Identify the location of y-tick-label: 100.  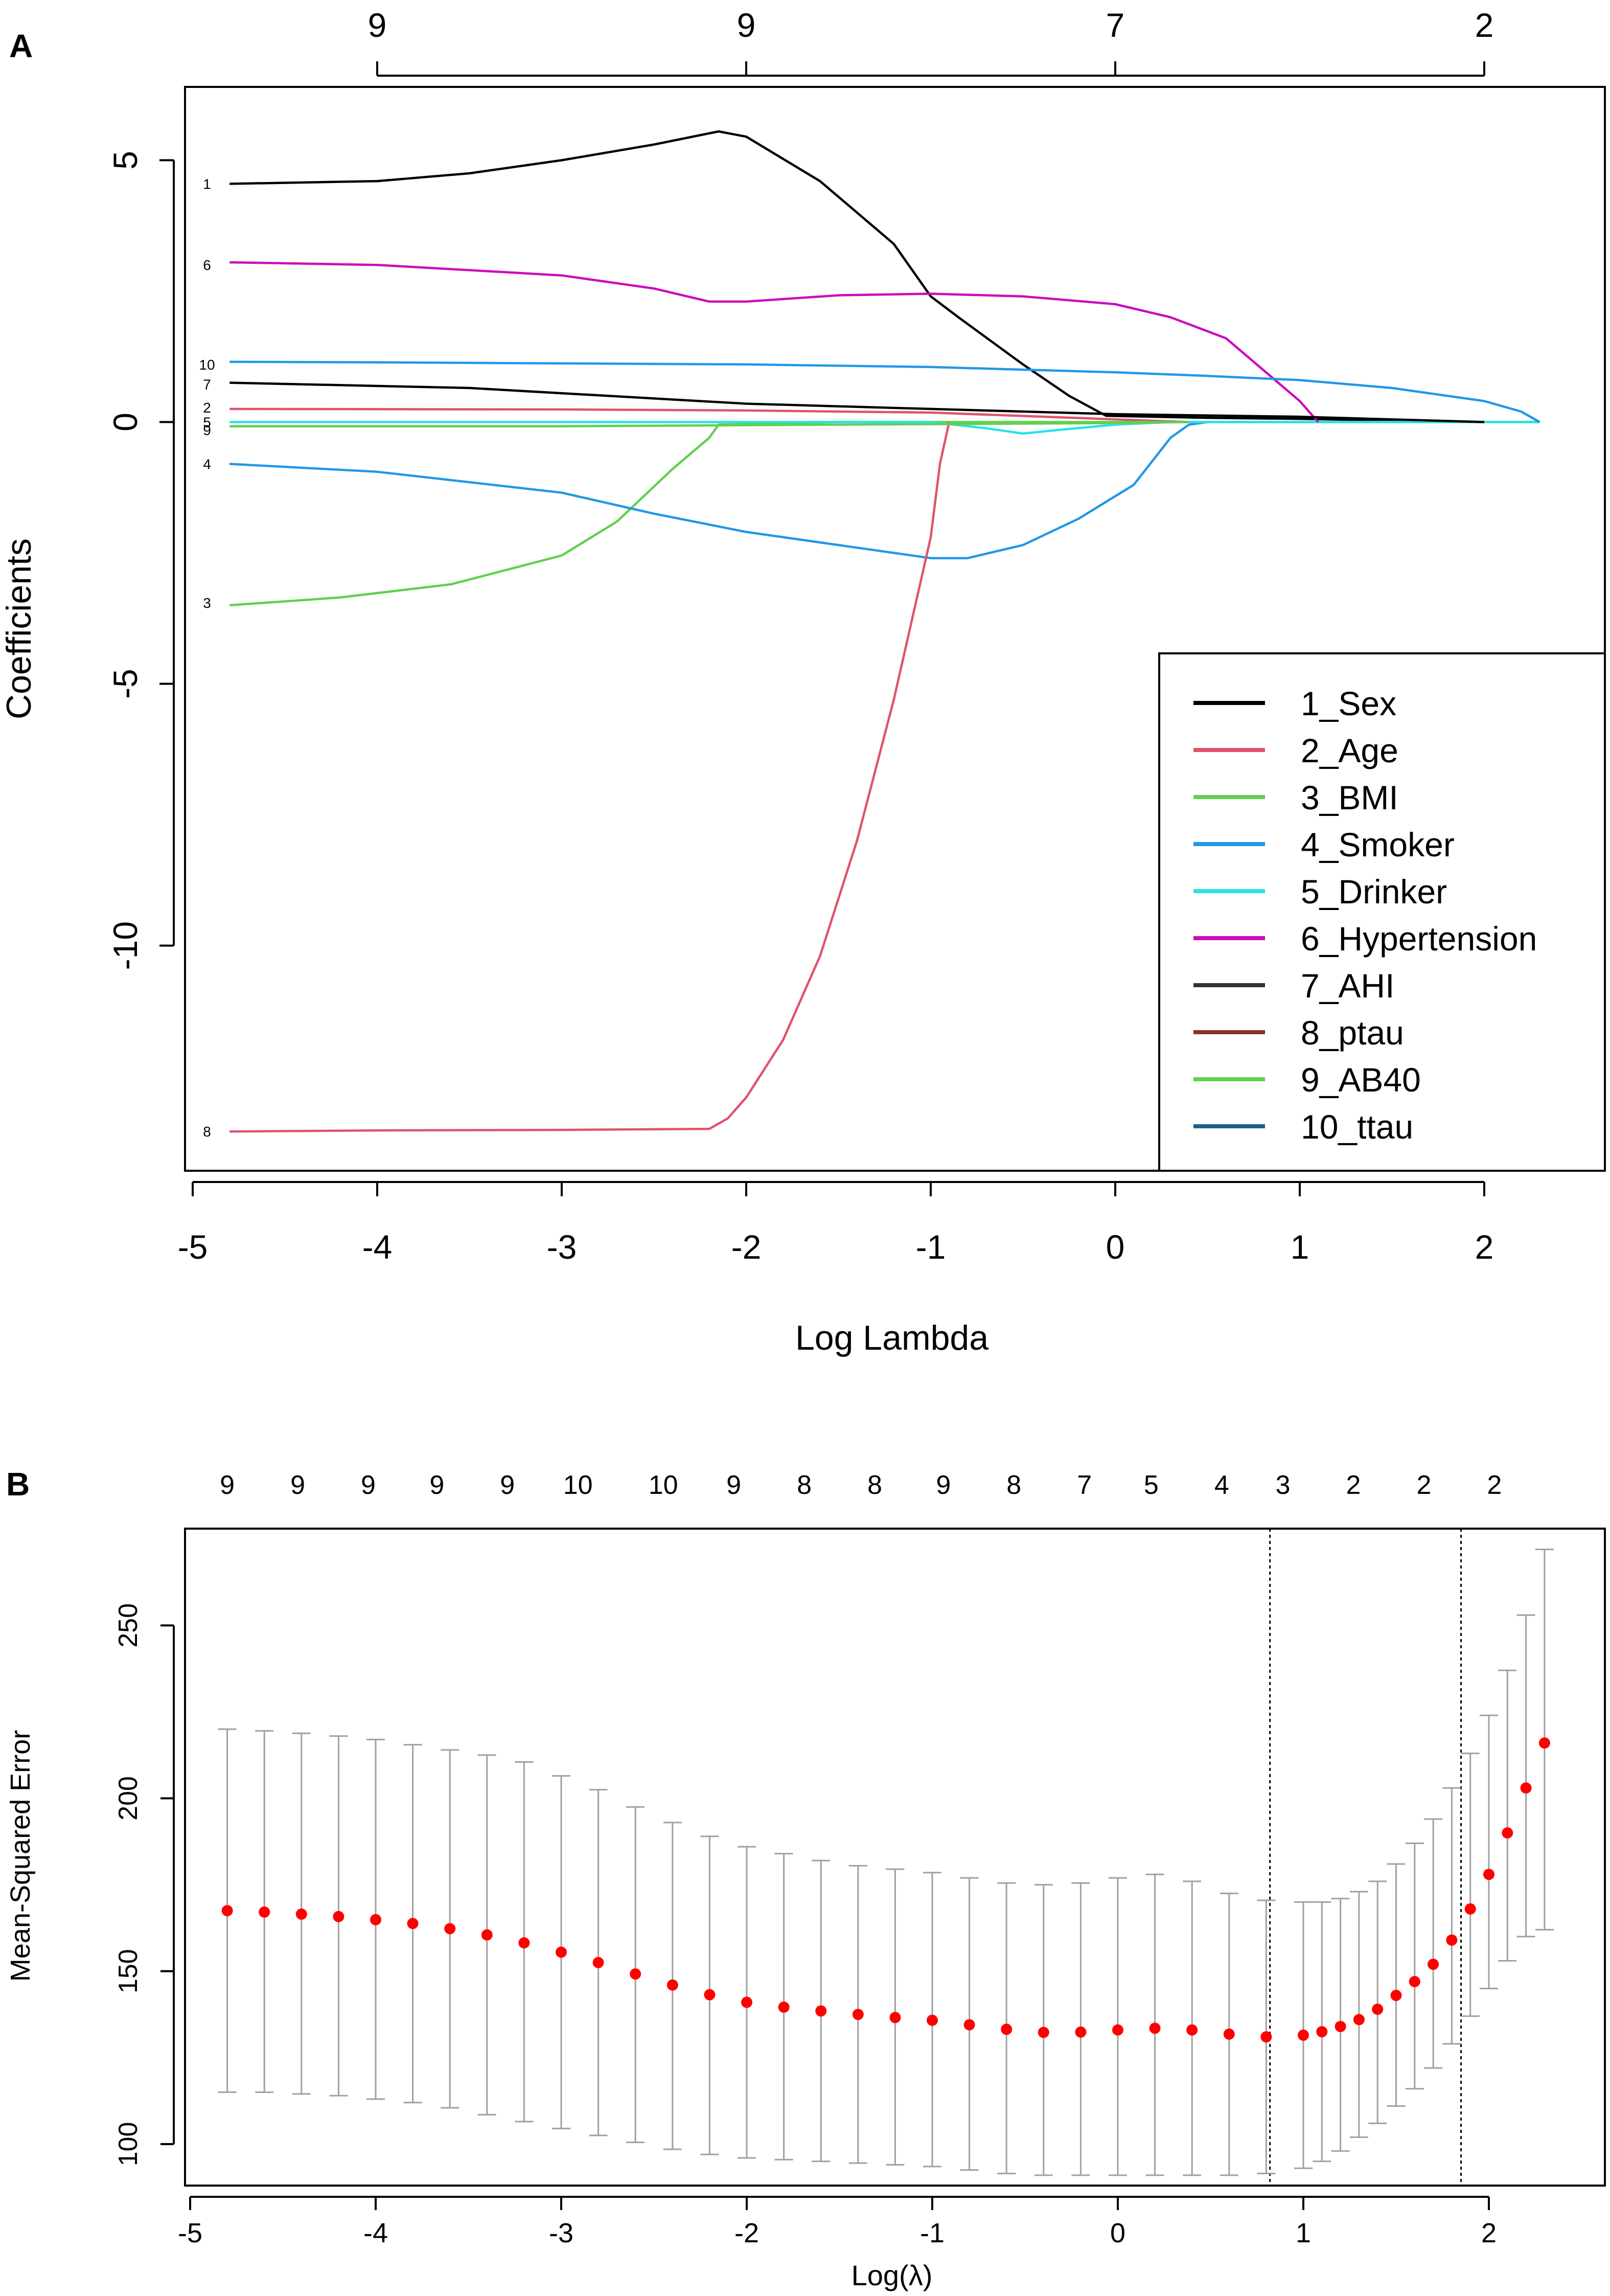
(128, 2144).